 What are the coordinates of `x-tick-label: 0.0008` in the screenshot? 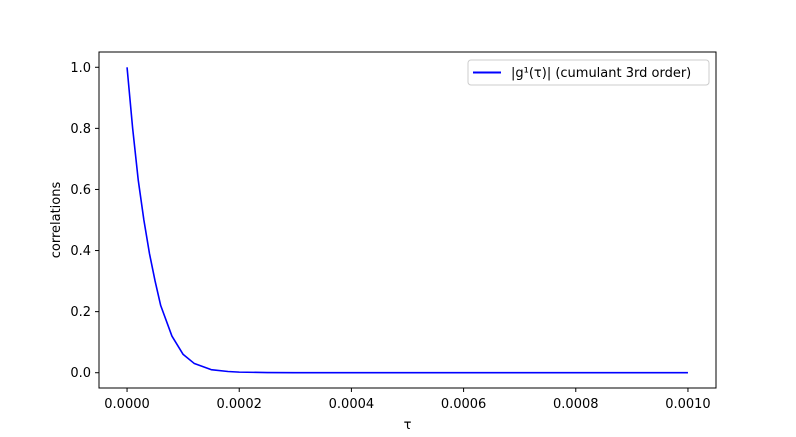 It's located at (576, 404).